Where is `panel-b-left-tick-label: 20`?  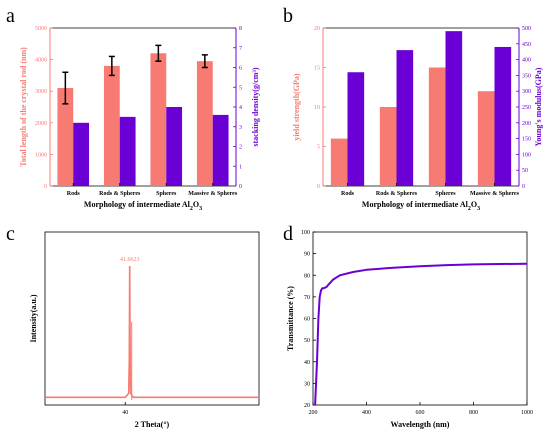
panel-b-left-tick-label: 20 is located at coordinates (317, 29).